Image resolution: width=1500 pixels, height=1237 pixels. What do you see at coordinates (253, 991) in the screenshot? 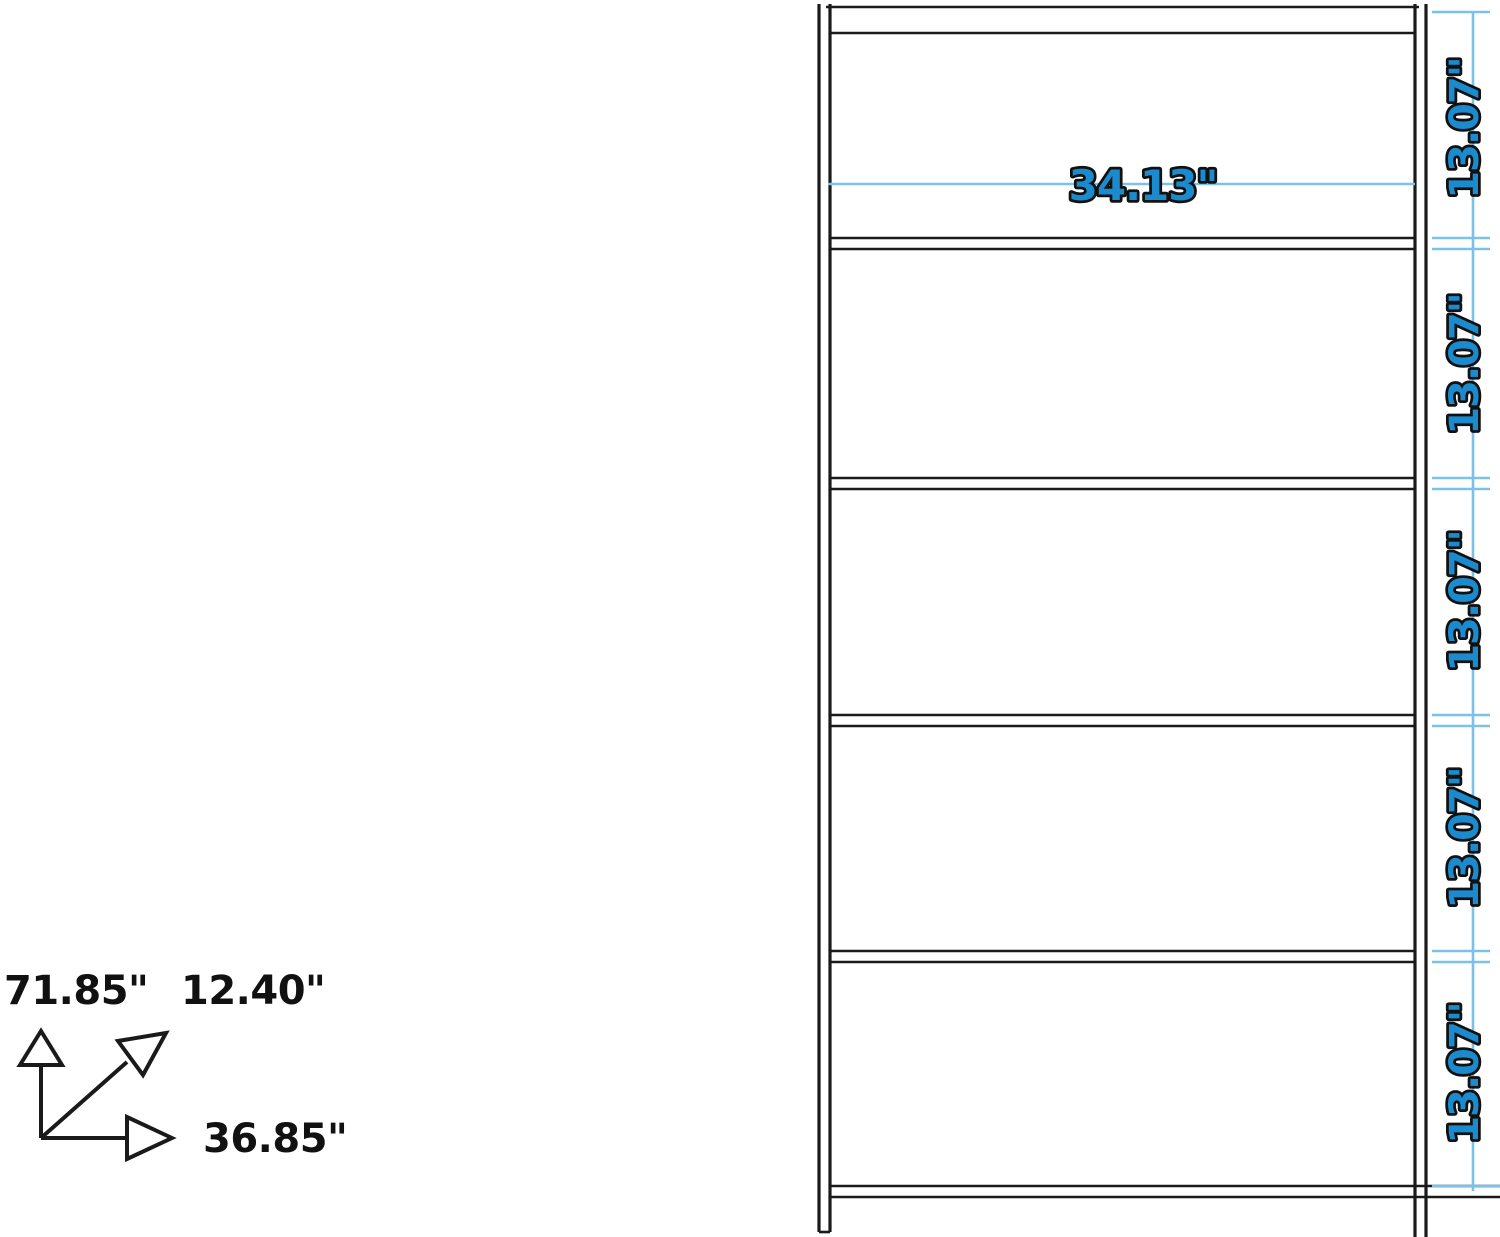
I see `axis-label-diagonal: 12.40"` at bounding box center [253, 991].